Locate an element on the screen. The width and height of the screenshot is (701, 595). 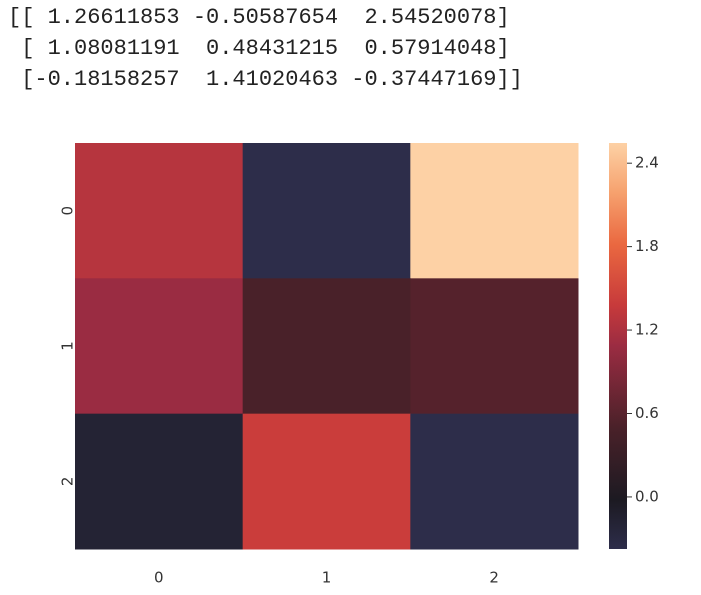
colorbar-tick-label: 1.8 is located at coordinates (647, 246).